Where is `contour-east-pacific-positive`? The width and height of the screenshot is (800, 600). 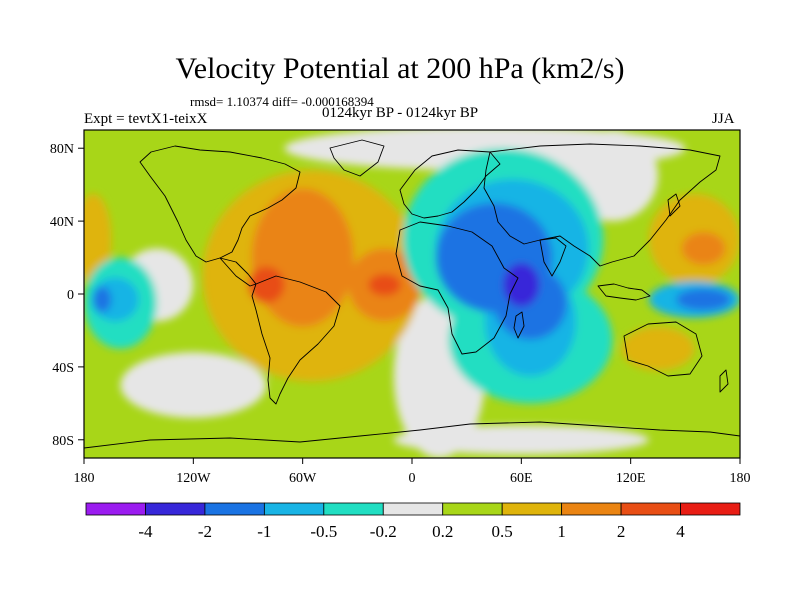 contour-east-pacific-positive is located at coordinates (98, 239).